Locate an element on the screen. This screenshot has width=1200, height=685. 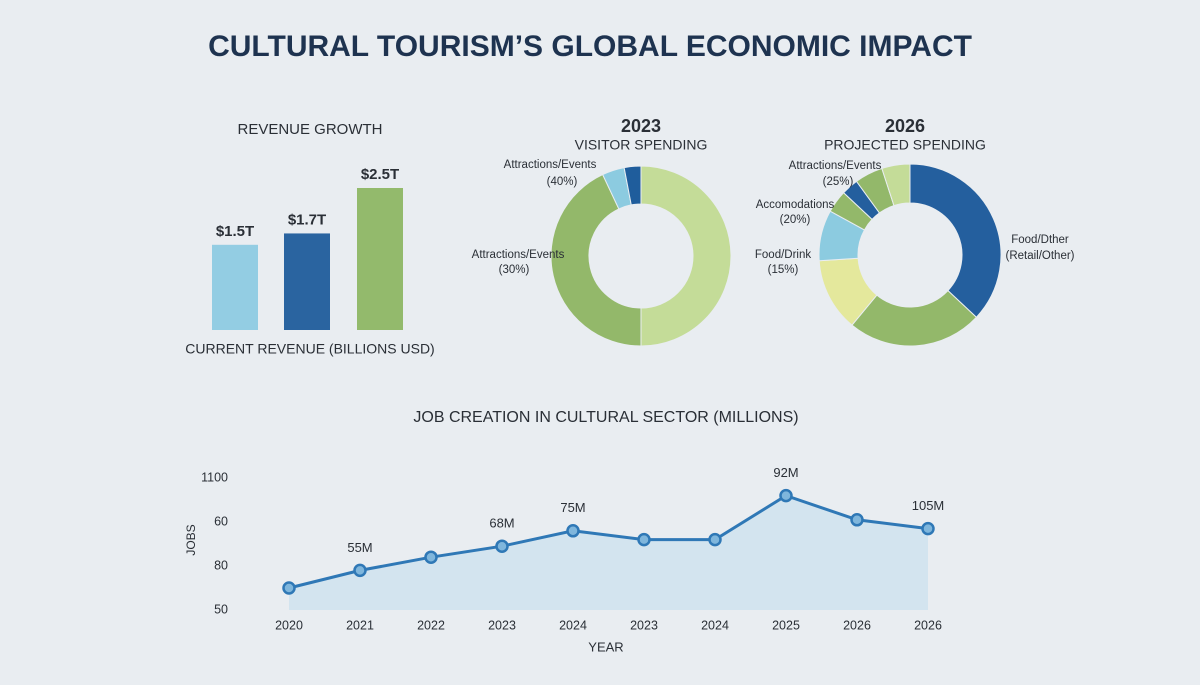
y-tick-label: 1100 is located at coordinates (214, 477).